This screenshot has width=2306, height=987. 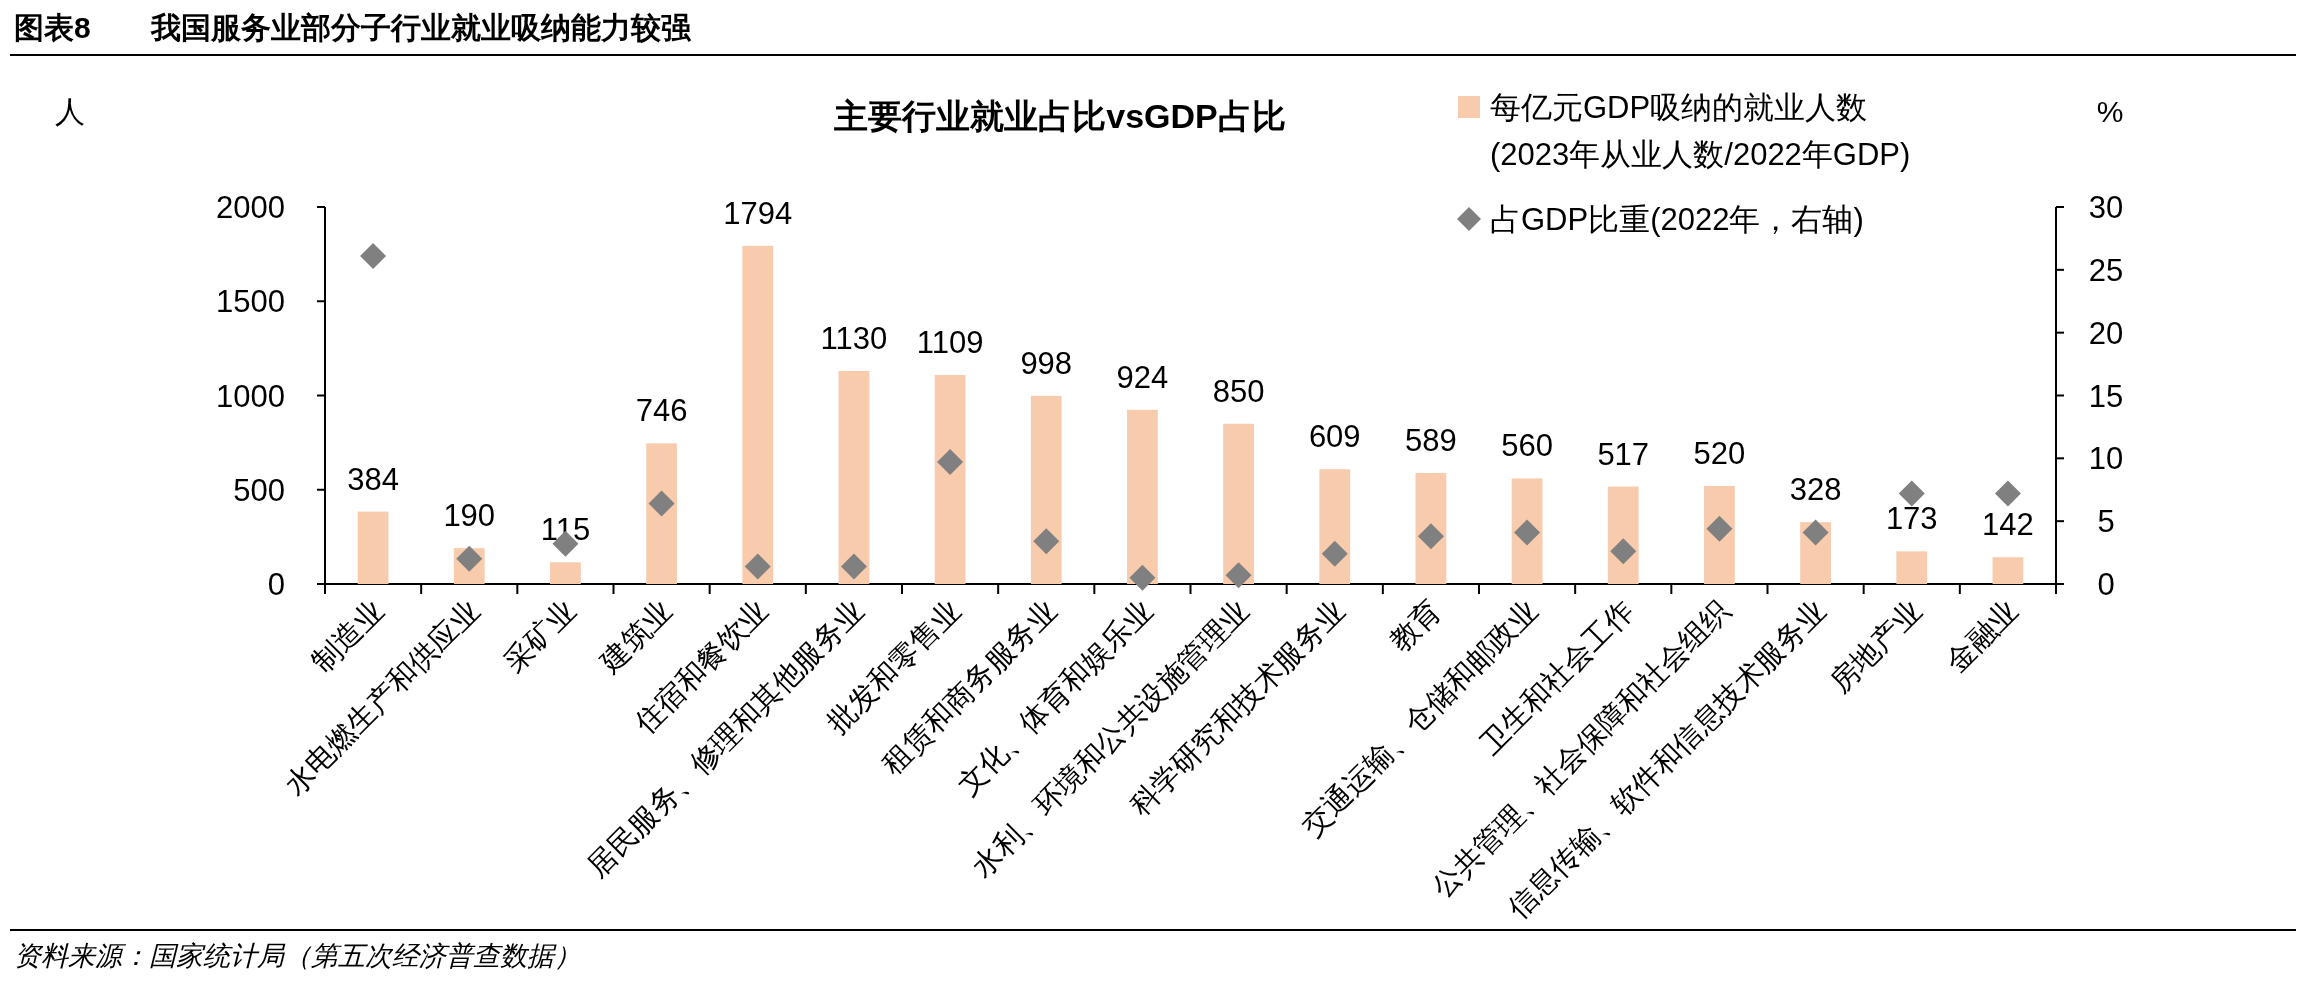 I want to click on data-label: 1109, so click(x=950, y=342).